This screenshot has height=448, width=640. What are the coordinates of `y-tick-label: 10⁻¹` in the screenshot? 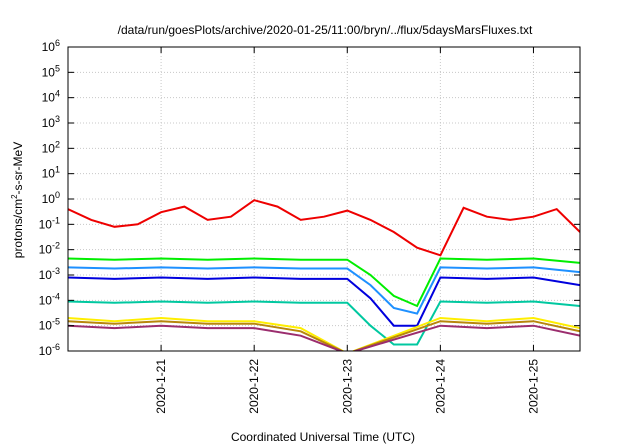 It's located at (49, 223).